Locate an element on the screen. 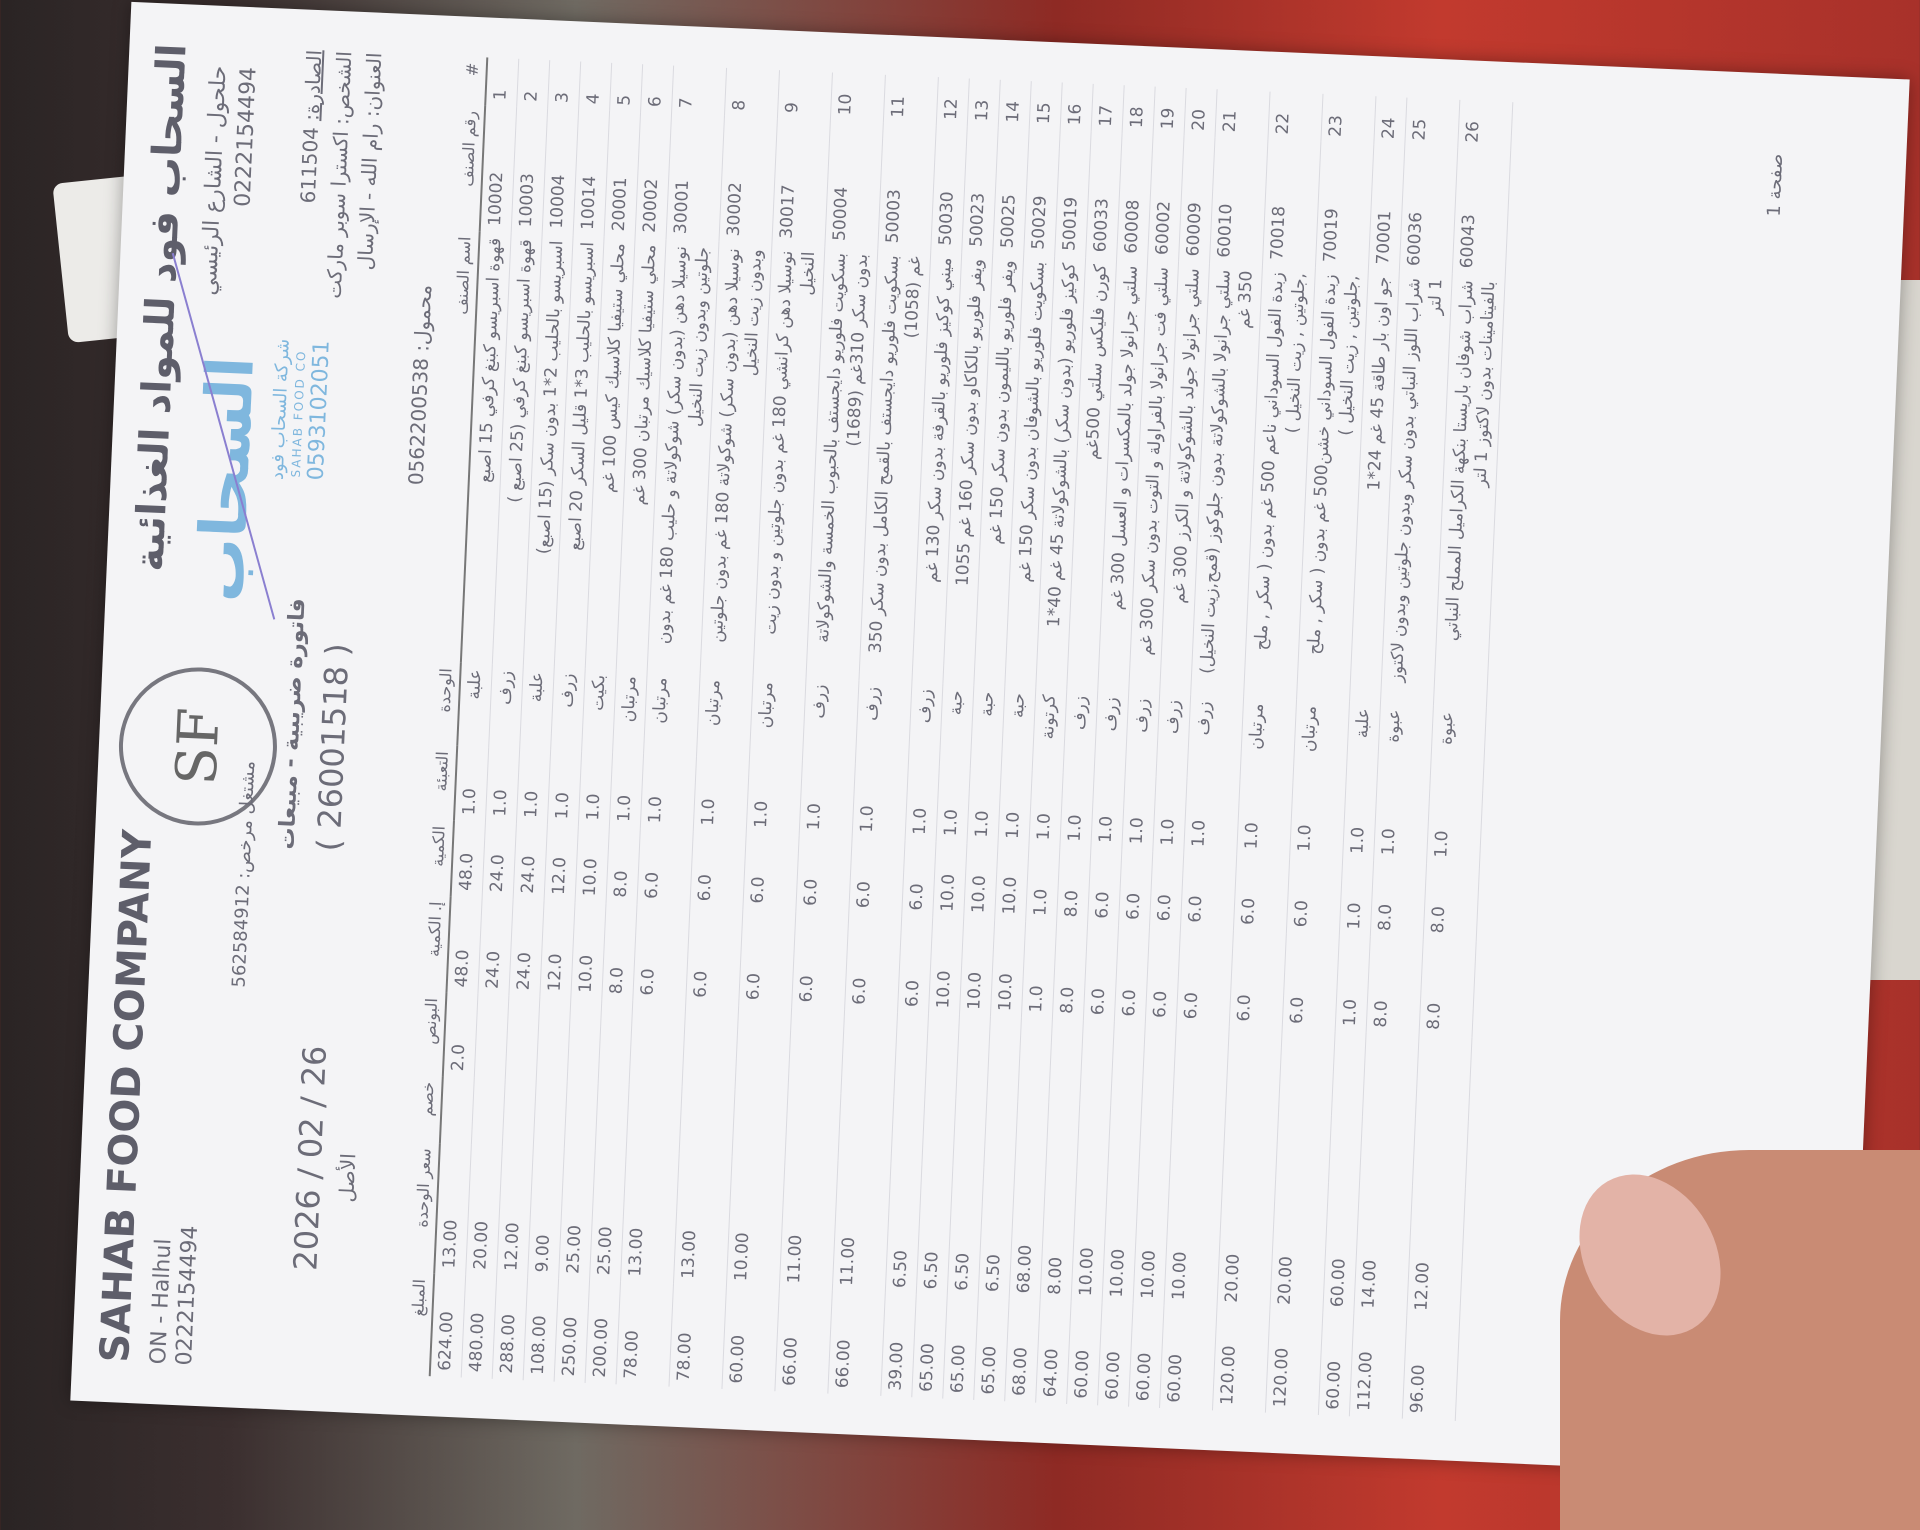 Image resolution: width=1920 pixels, height=1530 pixels. cell-amount: 120.00 is located at coordinates (1241, 1360).